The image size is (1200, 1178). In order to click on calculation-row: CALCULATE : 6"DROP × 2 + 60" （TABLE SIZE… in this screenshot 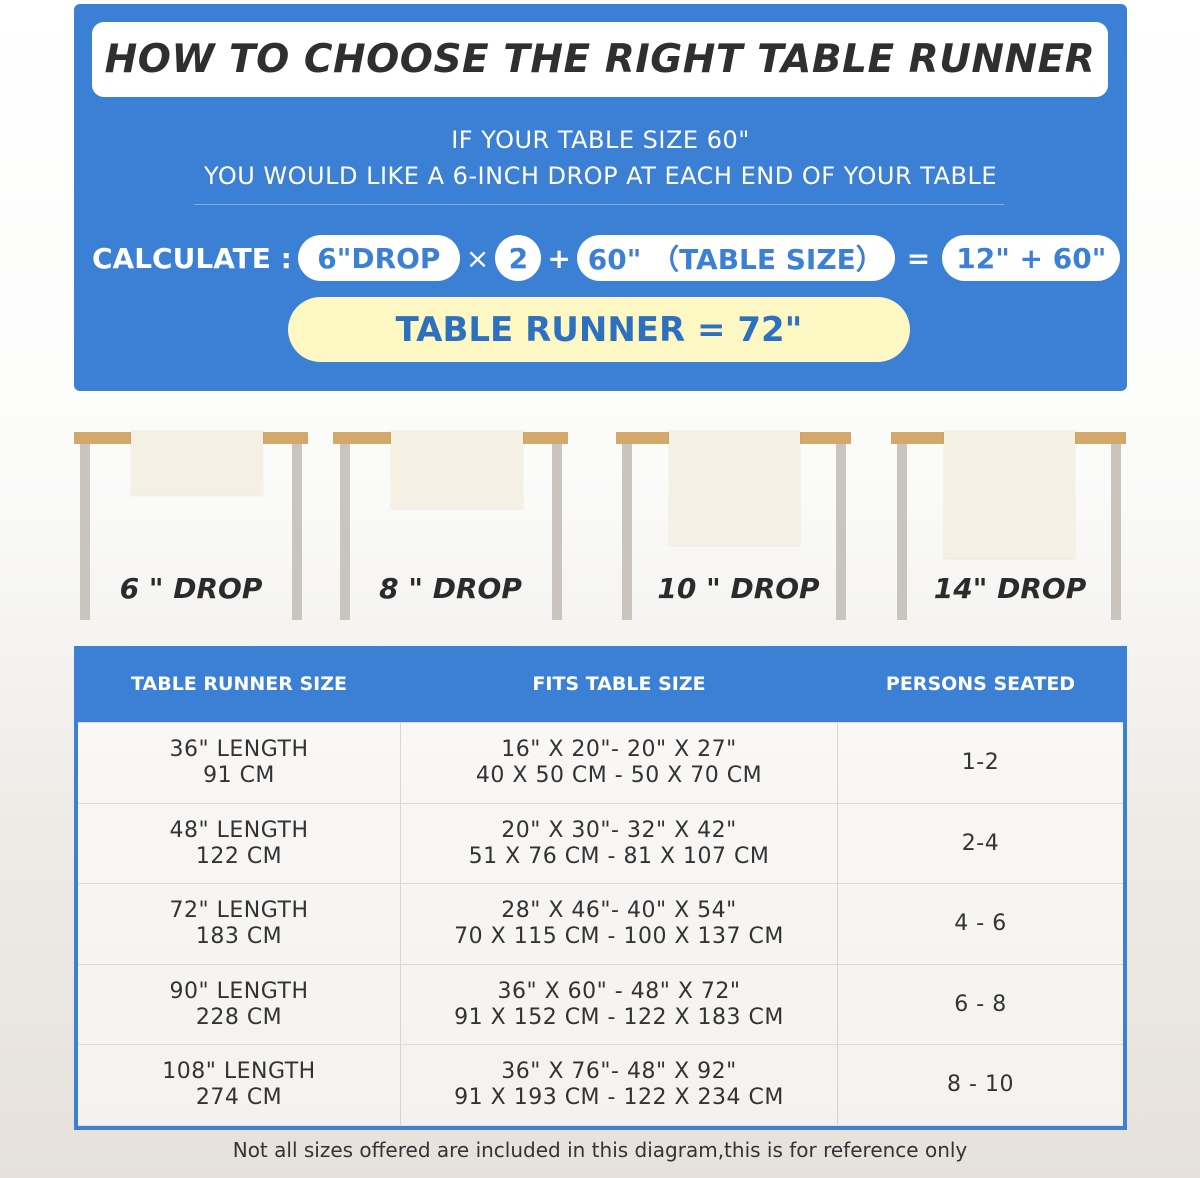, I will do `click(606, 258)`.